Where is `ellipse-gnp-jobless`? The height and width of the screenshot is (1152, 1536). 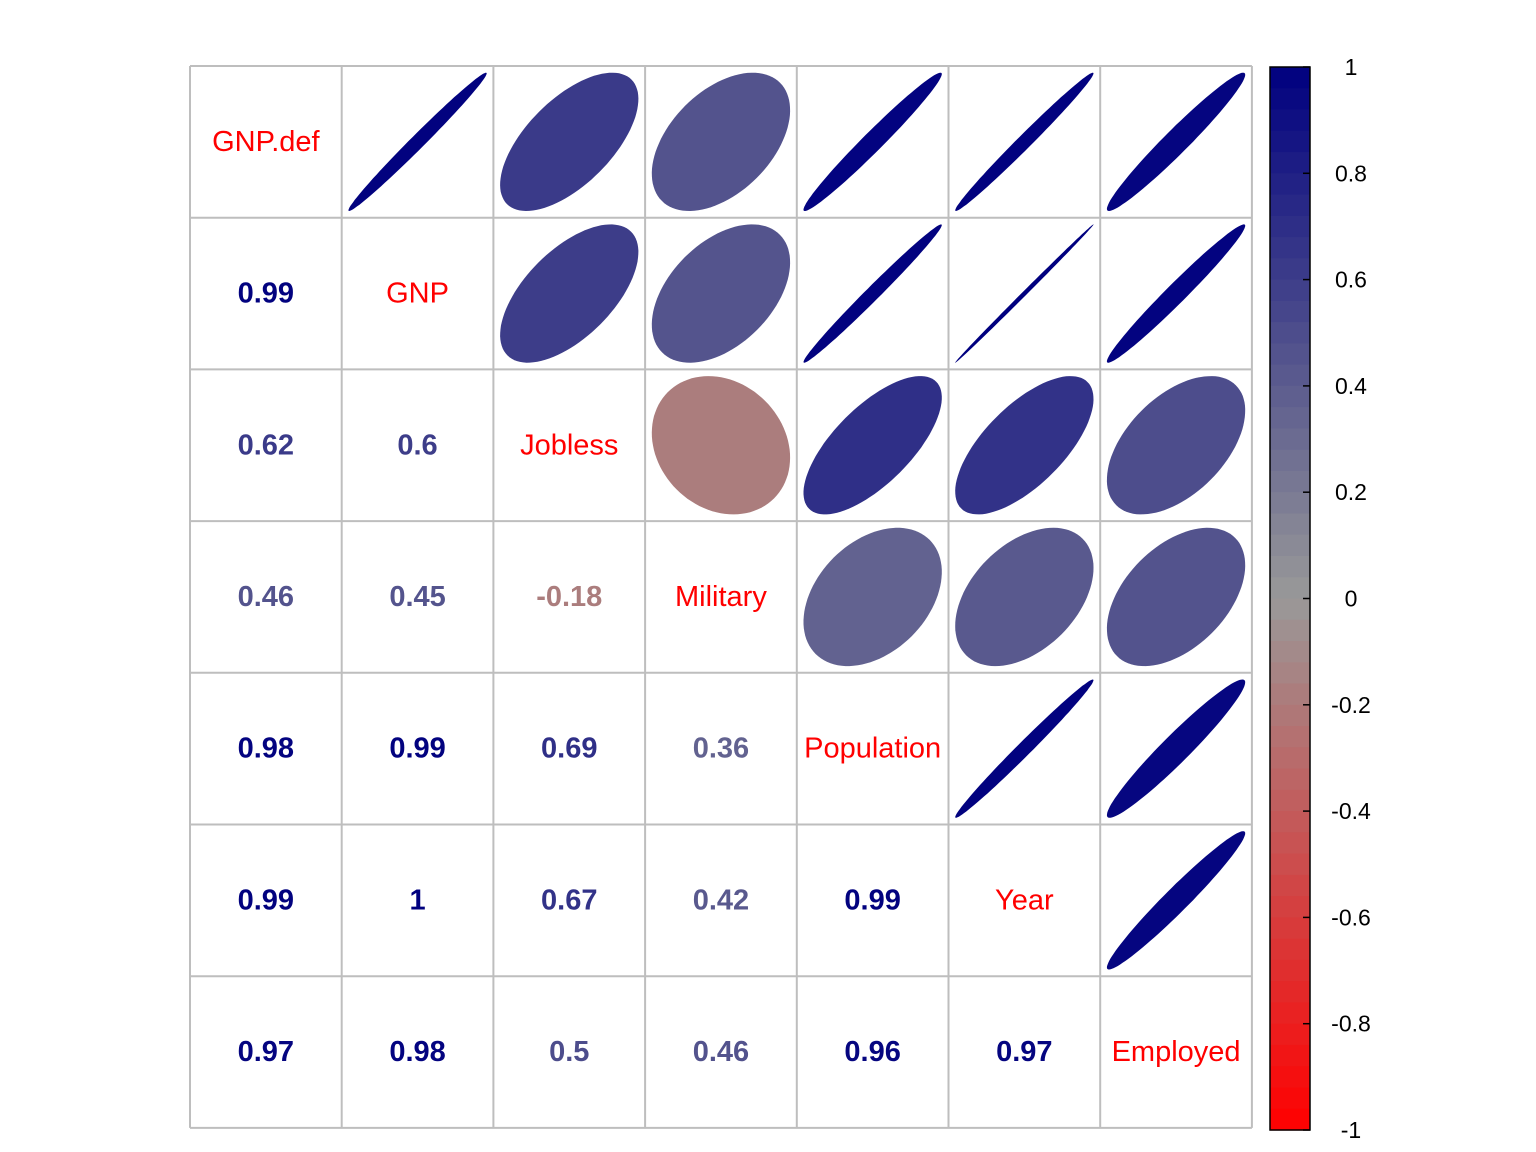 ellipse-gnp-jobless is located at coordinates (569, 293).